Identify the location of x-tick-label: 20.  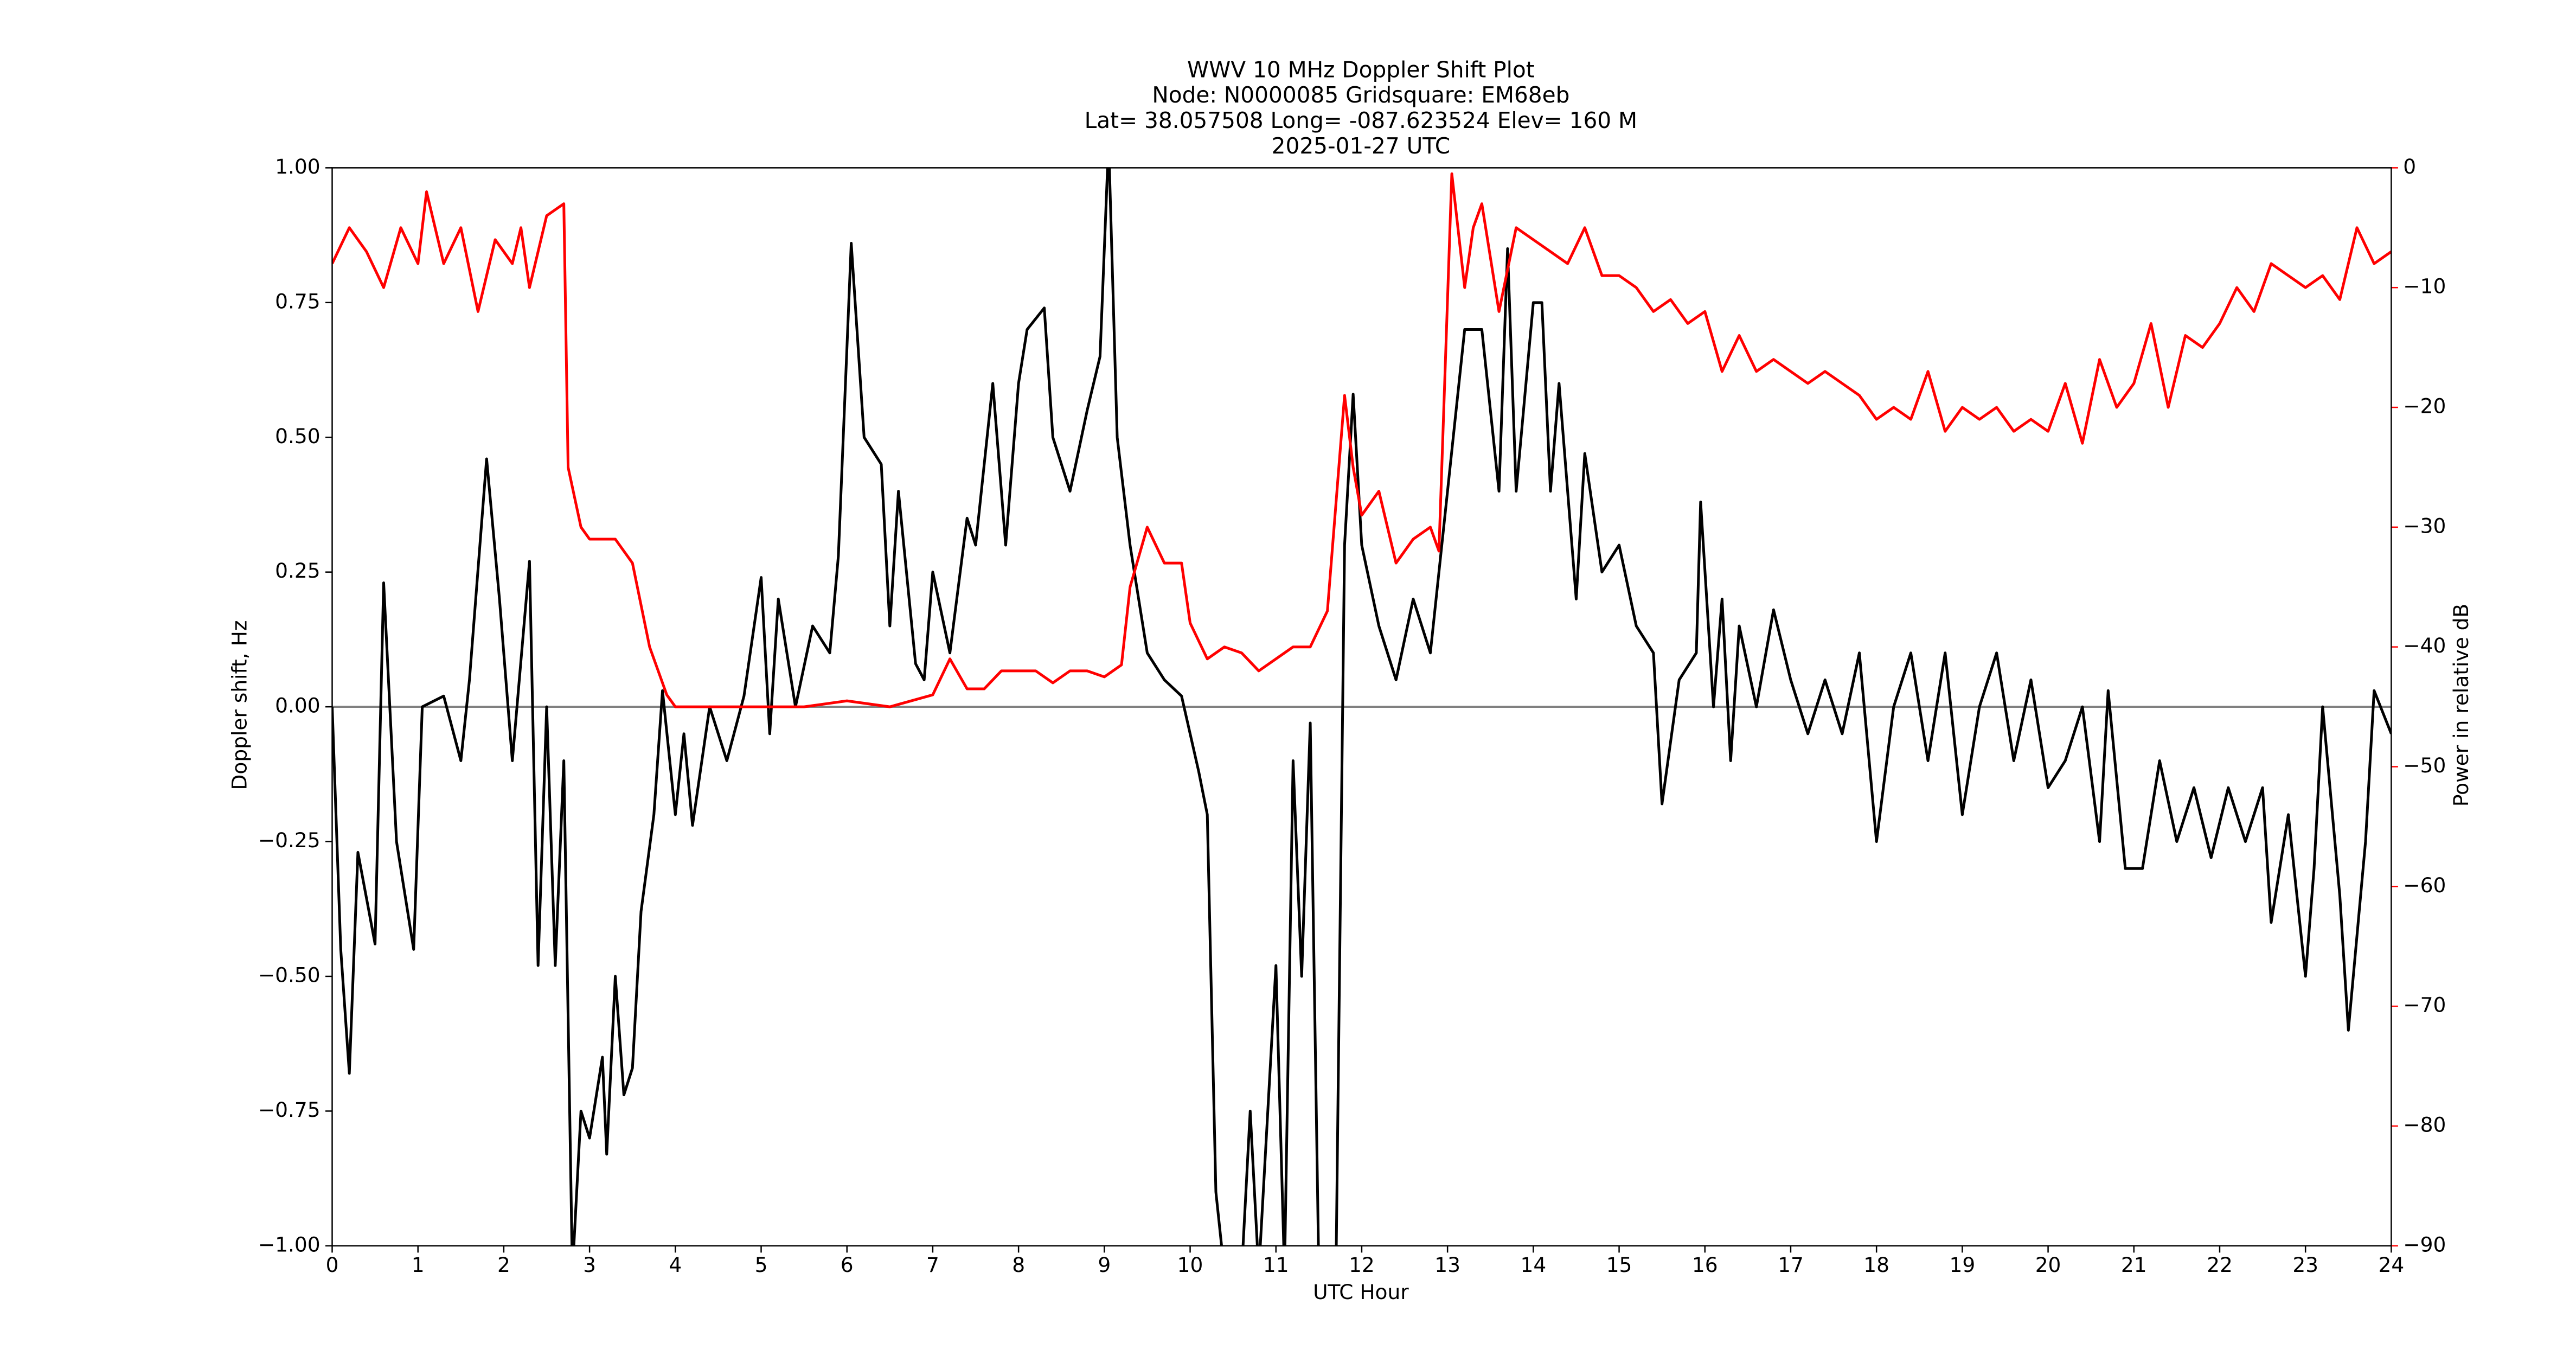
(2048, 1265).